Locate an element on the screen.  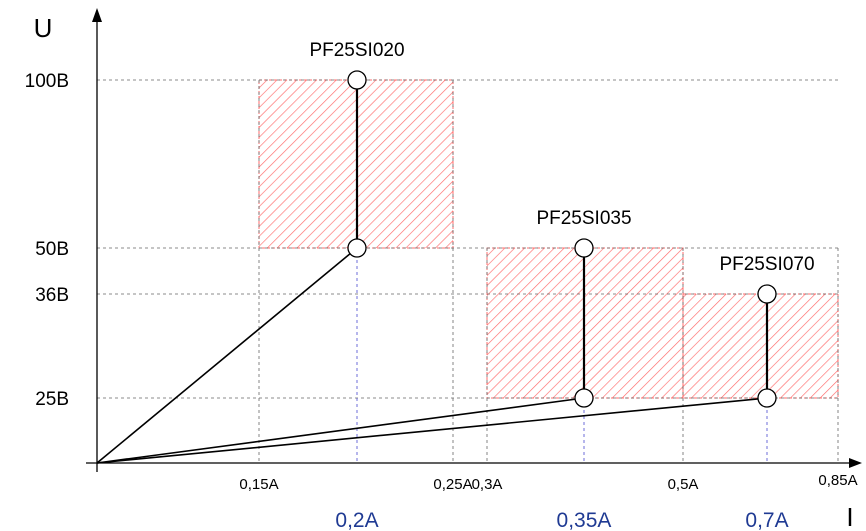
x-tick-label-0.3: 0,3A is located at coordinates (487, 484).